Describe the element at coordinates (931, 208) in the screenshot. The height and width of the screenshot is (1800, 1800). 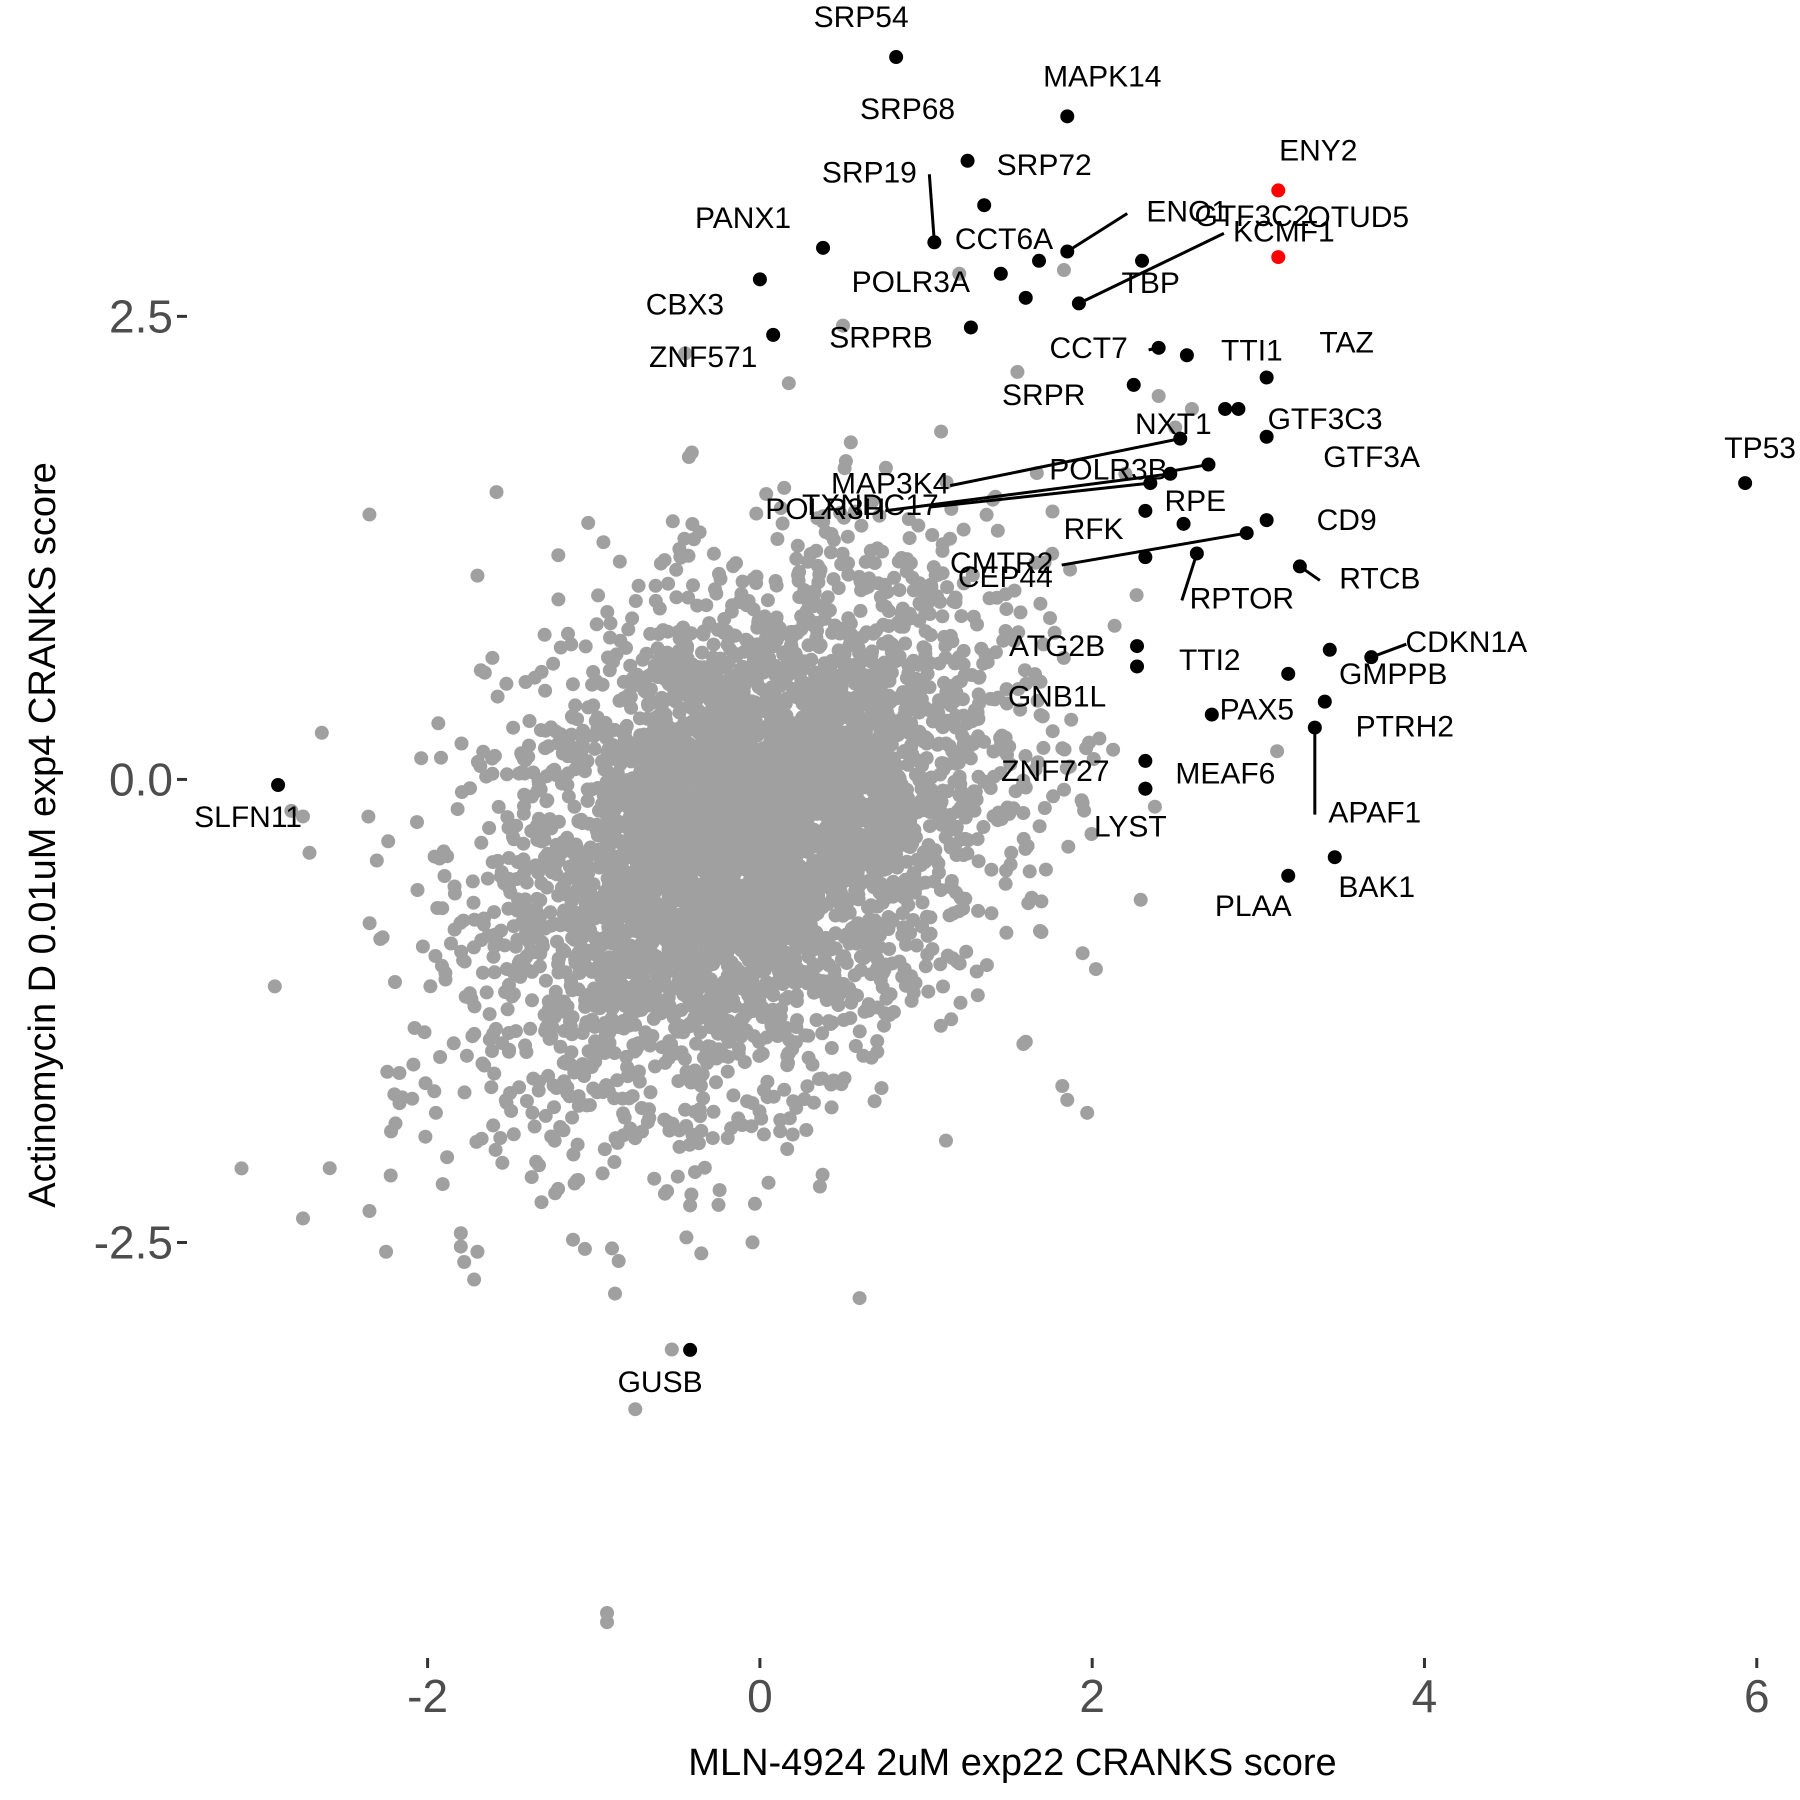
I see `connector-srp19` at that location.